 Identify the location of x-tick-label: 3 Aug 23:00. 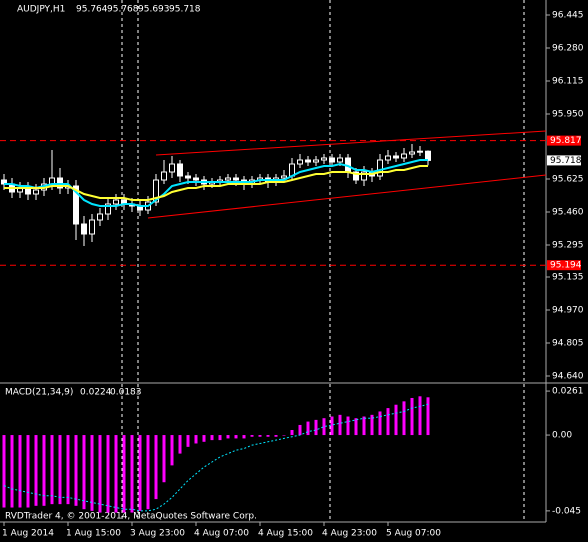
(157, 534).